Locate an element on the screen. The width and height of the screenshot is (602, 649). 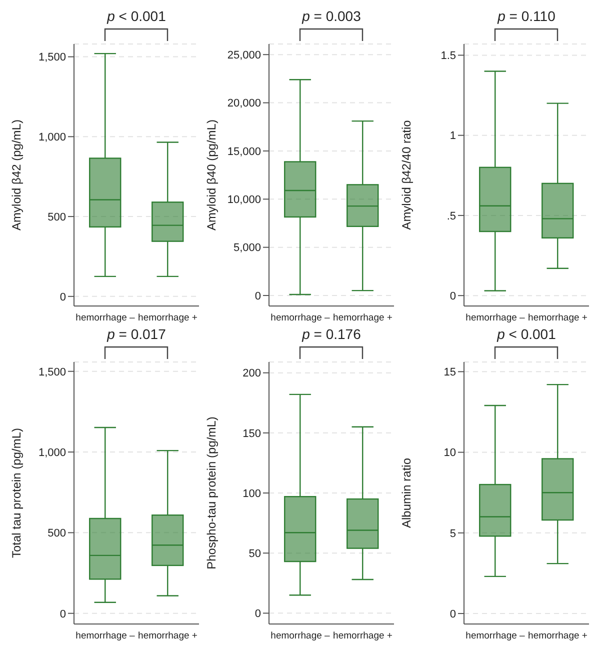
y-axis-title: Total tau protein (pg/mL) is located at coordinates (16, 493).